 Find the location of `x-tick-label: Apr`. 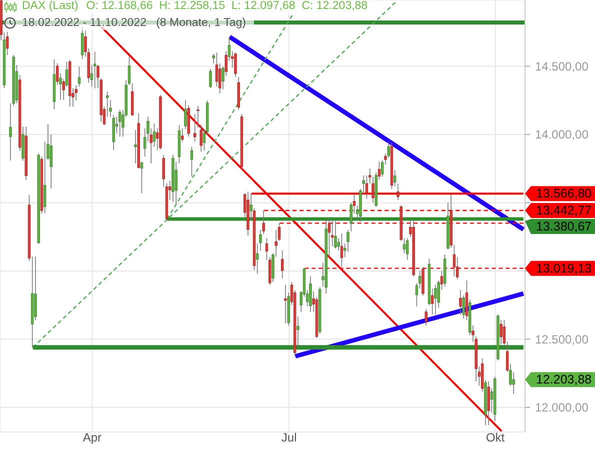

x-tick-label: Apr is located at coordinates (92, 437).